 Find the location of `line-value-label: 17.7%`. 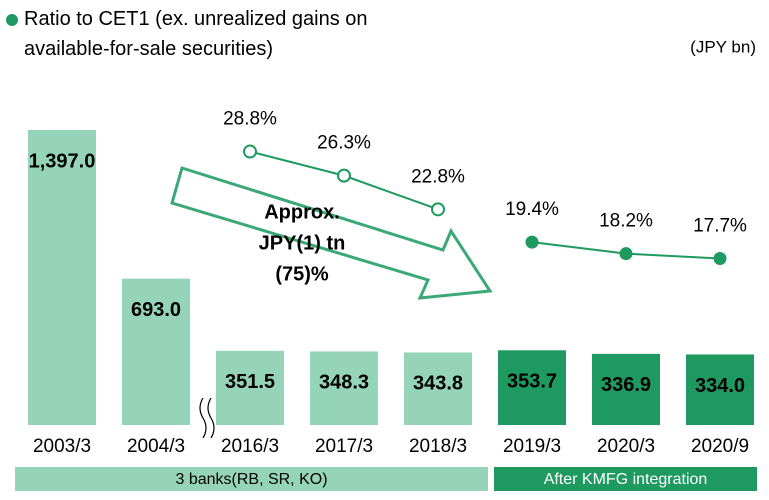

line-value-label: 17.7% is located at coordinates (720, 226).